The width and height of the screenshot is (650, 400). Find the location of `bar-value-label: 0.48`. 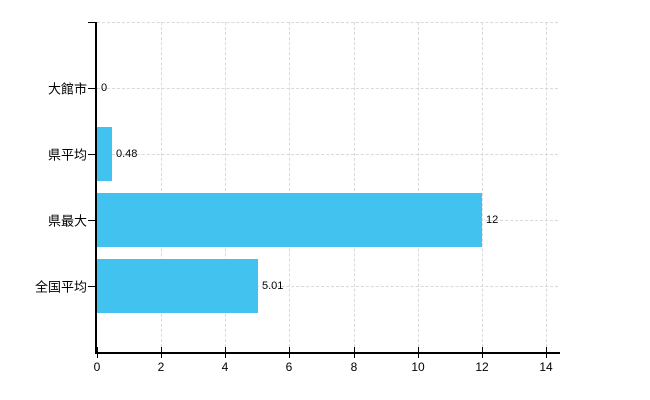

bar-value-label: 0.48 is located at coordinates (127, 154).